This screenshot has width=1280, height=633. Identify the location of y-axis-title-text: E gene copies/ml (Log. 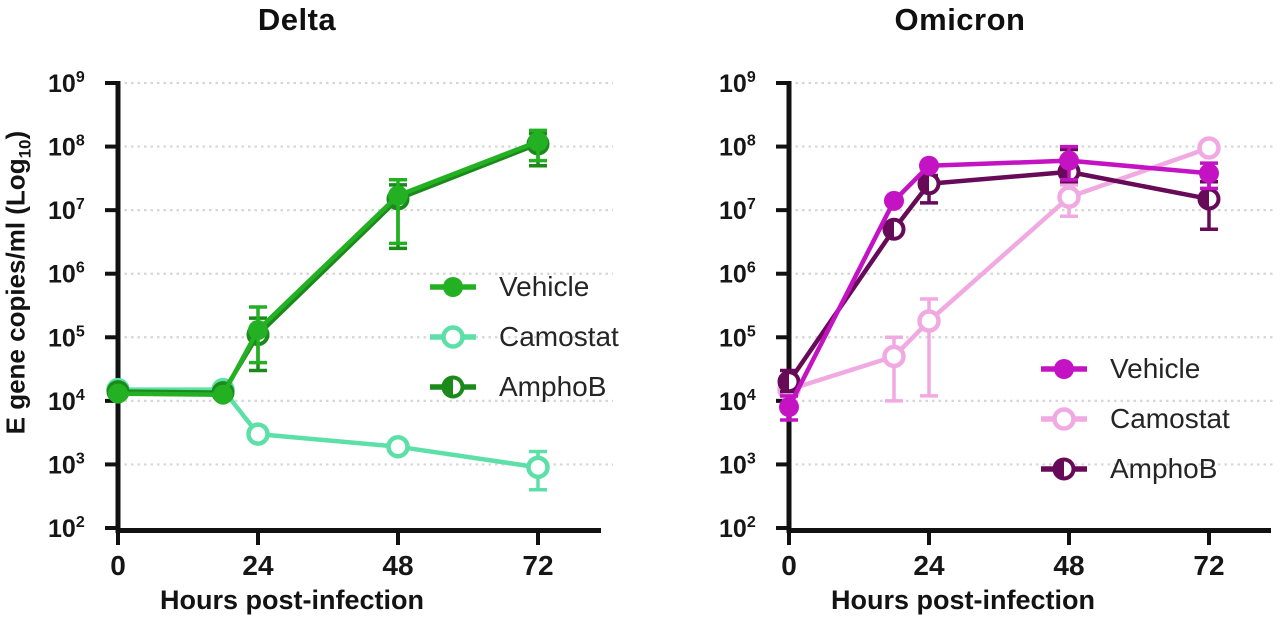
(15, 296).